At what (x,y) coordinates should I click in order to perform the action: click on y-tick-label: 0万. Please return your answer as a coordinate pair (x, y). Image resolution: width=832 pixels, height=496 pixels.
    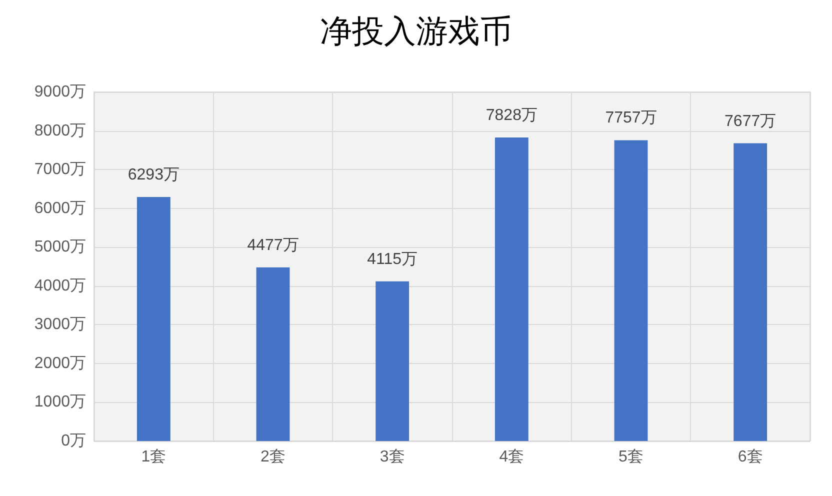
    Looking at the image, I should click on (73, 441).